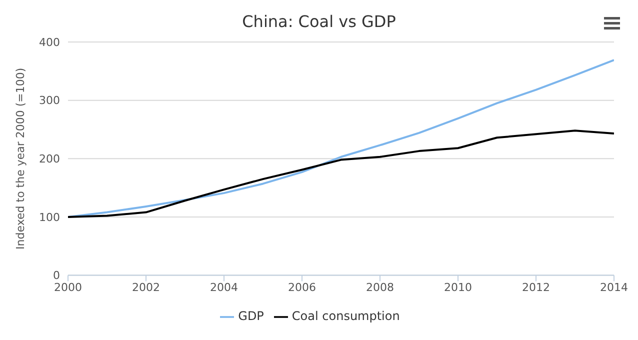 The height and width of the screenshot is (340, 638). What do you see at coordinates (251, 316) in the screenshot?
I see `legend-label: GDP` at bounding box center [251, 316].